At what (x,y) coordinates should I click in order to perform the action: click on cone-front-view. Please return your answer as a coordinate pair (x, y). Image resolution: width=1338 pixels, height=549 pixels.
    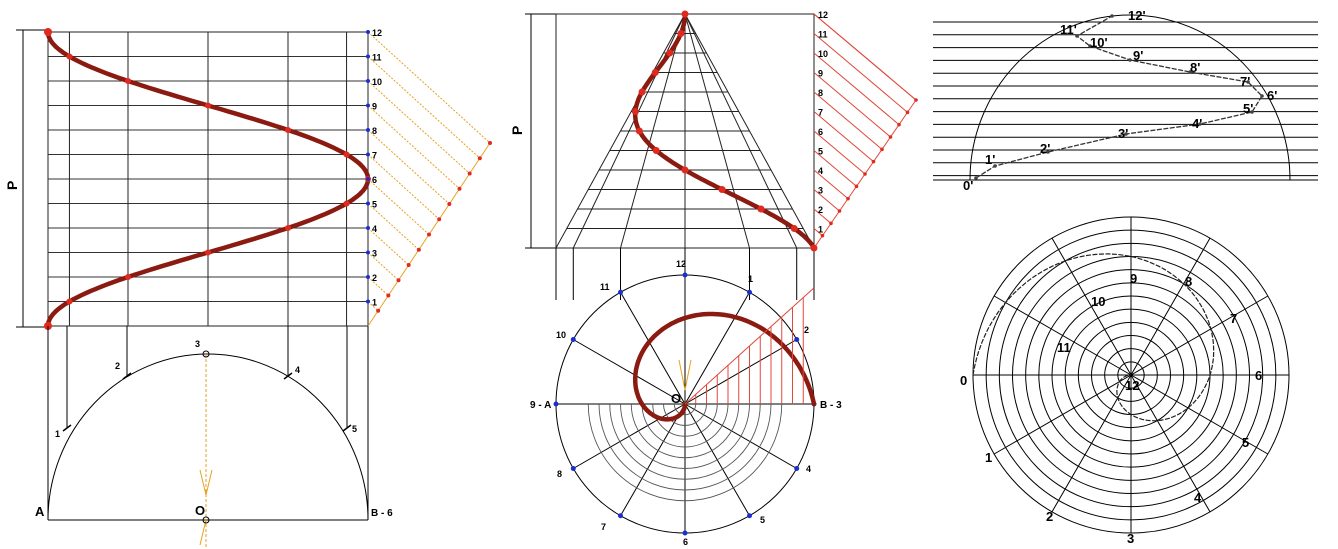
    Looking at the image, I should click on (685, 156).